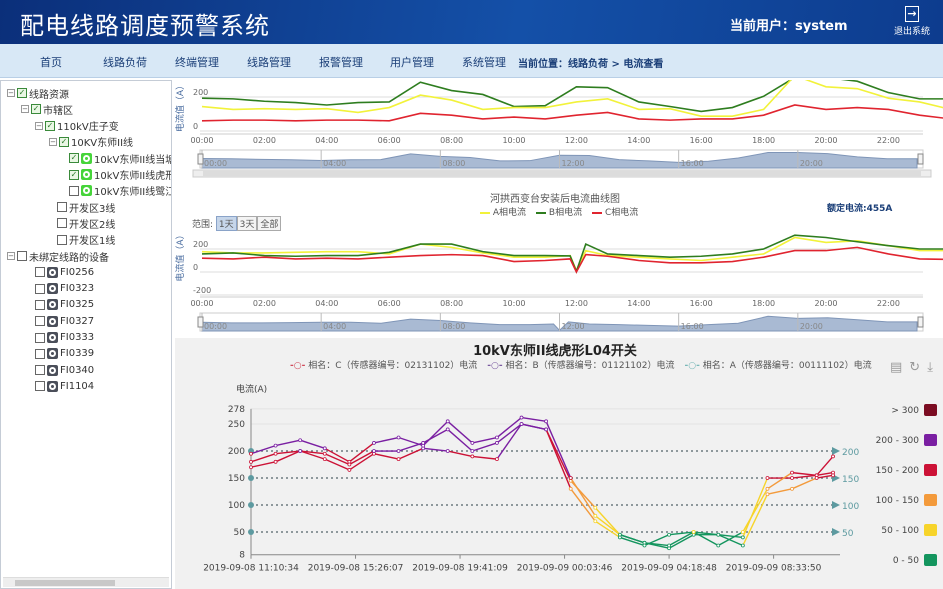  Describe the element at coordinates (384, 366) in the screenshot. I see `legend-phase-c: -○- 相名：C（传感器编号：02131102）电流` at that location.